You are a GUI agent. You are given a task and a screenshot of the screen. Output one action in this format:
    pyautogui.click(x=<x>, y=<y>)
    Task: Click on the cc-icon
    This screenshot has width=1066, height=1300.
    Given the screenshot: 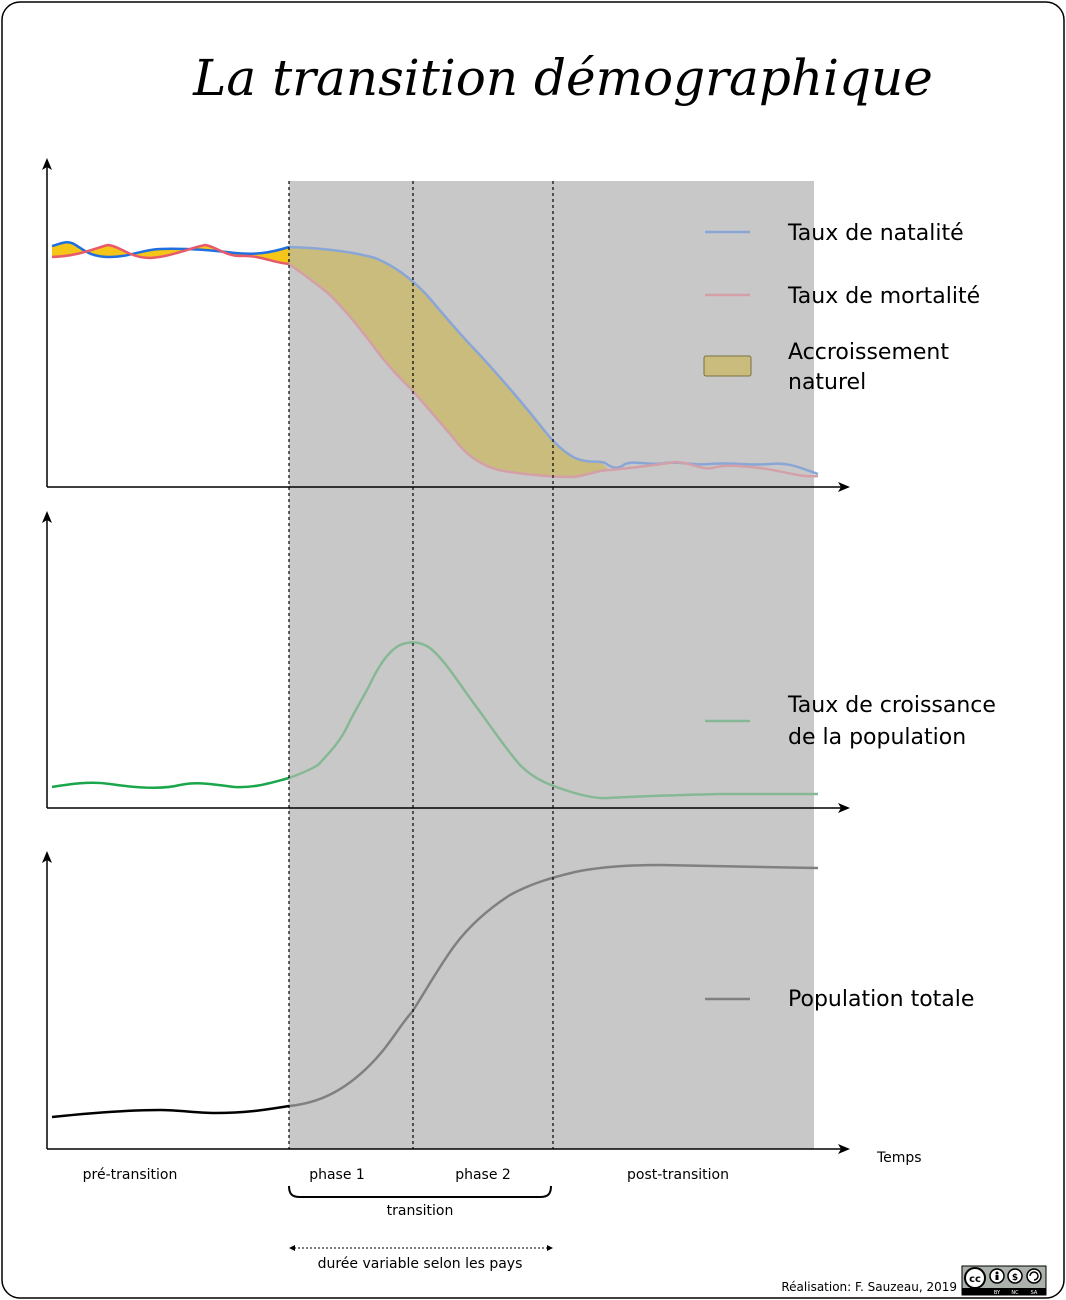 What is the action you would take?
    pyautogui.click(x=975, y=1278)
    